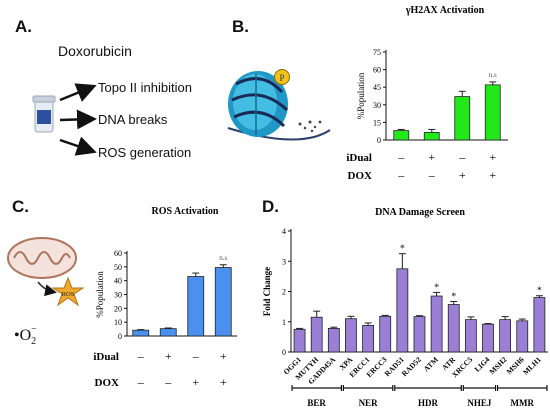 The height and width of the screenshot is (413, 550). I want to click on y-tick-label: 15, so click(377, 122).